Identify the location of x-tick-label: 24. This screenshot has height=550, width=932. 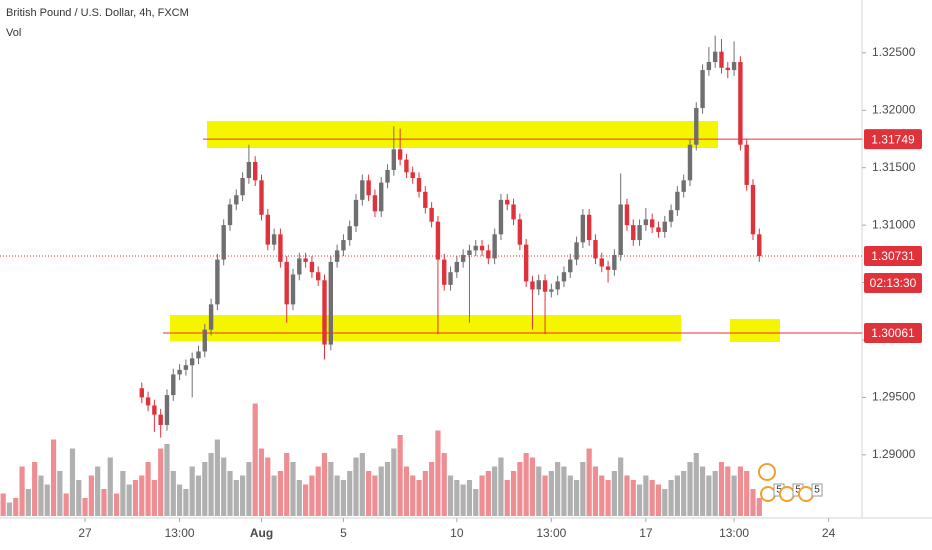
(829, 533).